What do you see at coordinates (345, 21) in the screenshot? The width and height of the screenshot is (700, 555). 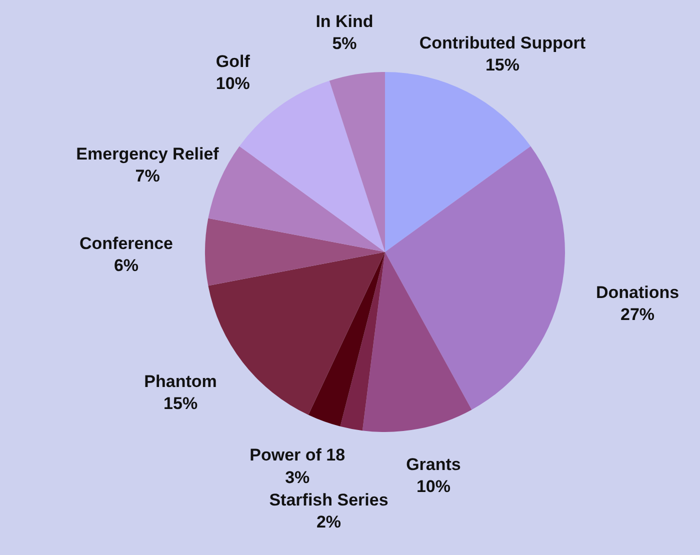 I see `slice-label: In Kind` at bounding box center [345, 21].